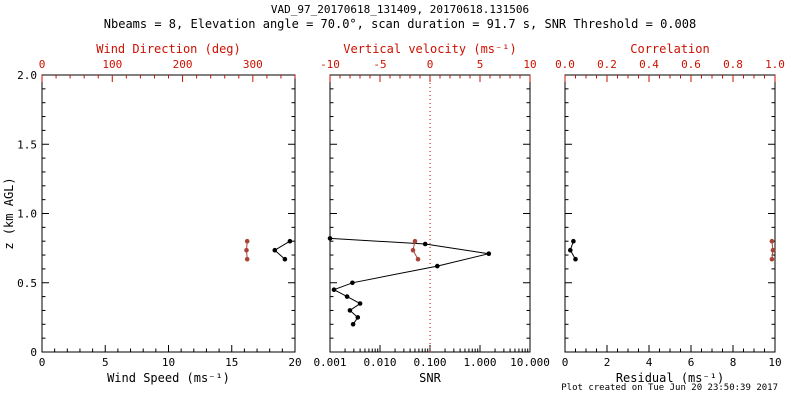  I want to click on top-tick-label: 0.0, so click(565, 64).